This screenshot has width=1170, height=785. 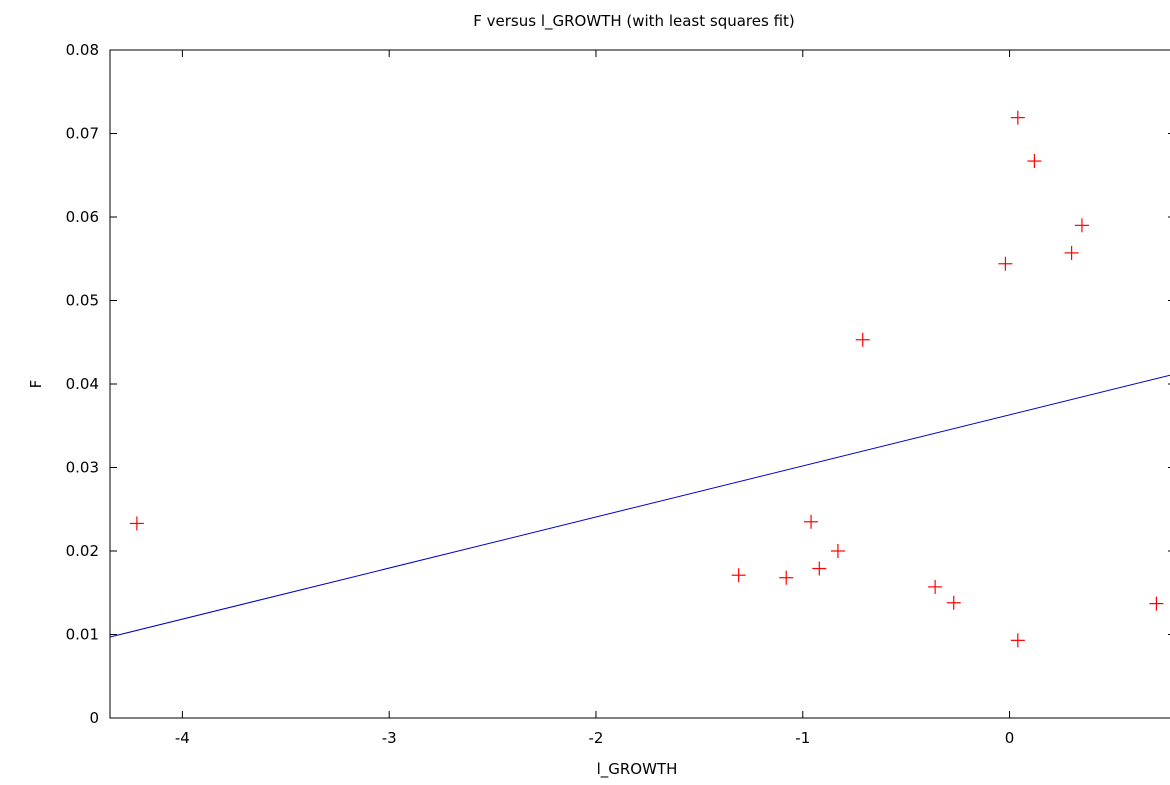 I want to click on y-tick-label: 0, so click(x=94, y=718).